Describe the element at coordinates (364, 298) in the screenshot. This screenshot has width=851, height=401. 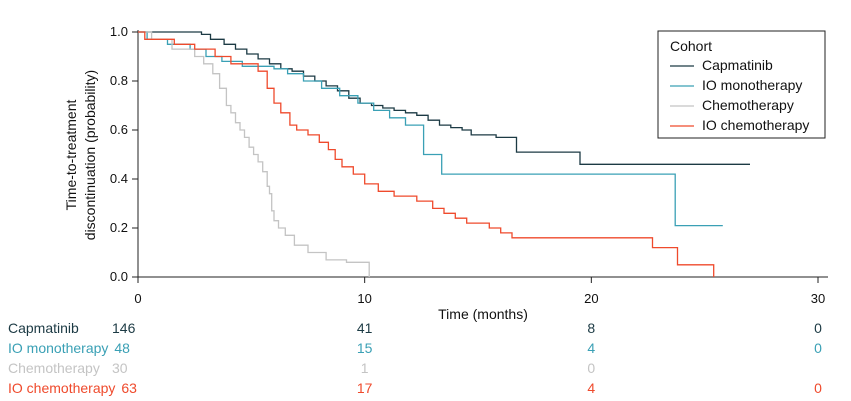
I see `x-tick-label: 10` at that location.